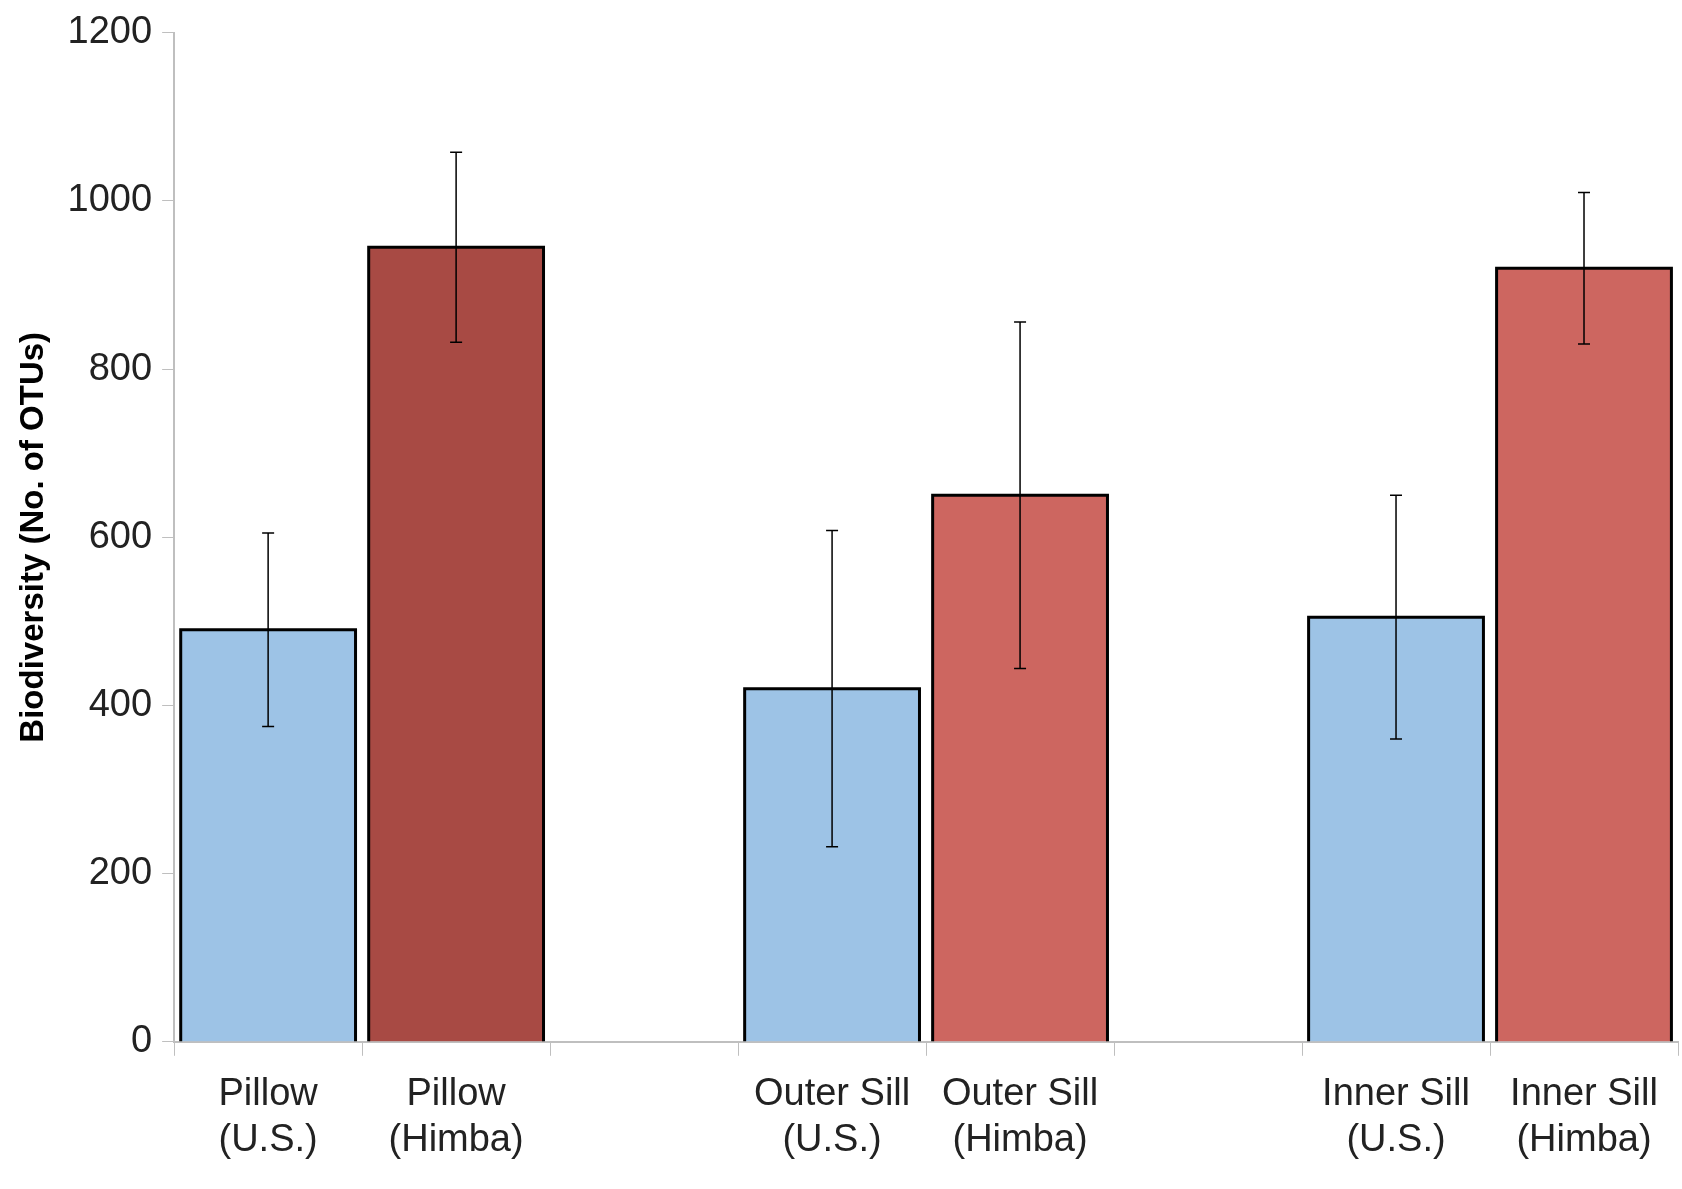 This screenshot has width=1682, height=1189. I want to click on x-tick-label: Outer Sill (U.S.), so click(832, 1115).